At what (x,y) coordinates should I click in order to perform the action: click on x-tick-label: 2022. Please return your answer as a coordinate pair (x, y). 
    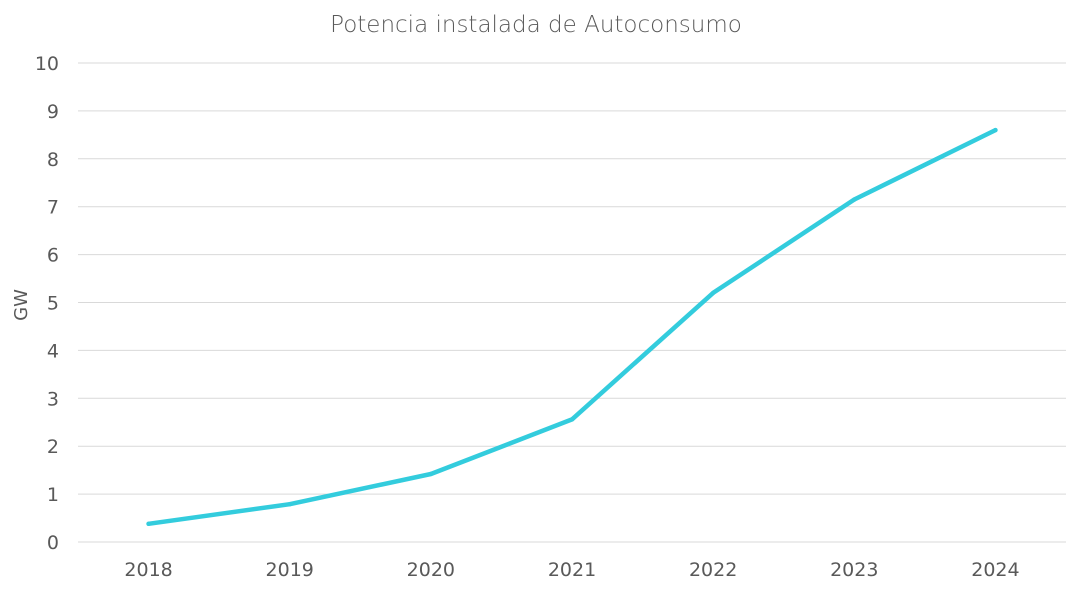
    Looking at the image, I should click on (713, 570).